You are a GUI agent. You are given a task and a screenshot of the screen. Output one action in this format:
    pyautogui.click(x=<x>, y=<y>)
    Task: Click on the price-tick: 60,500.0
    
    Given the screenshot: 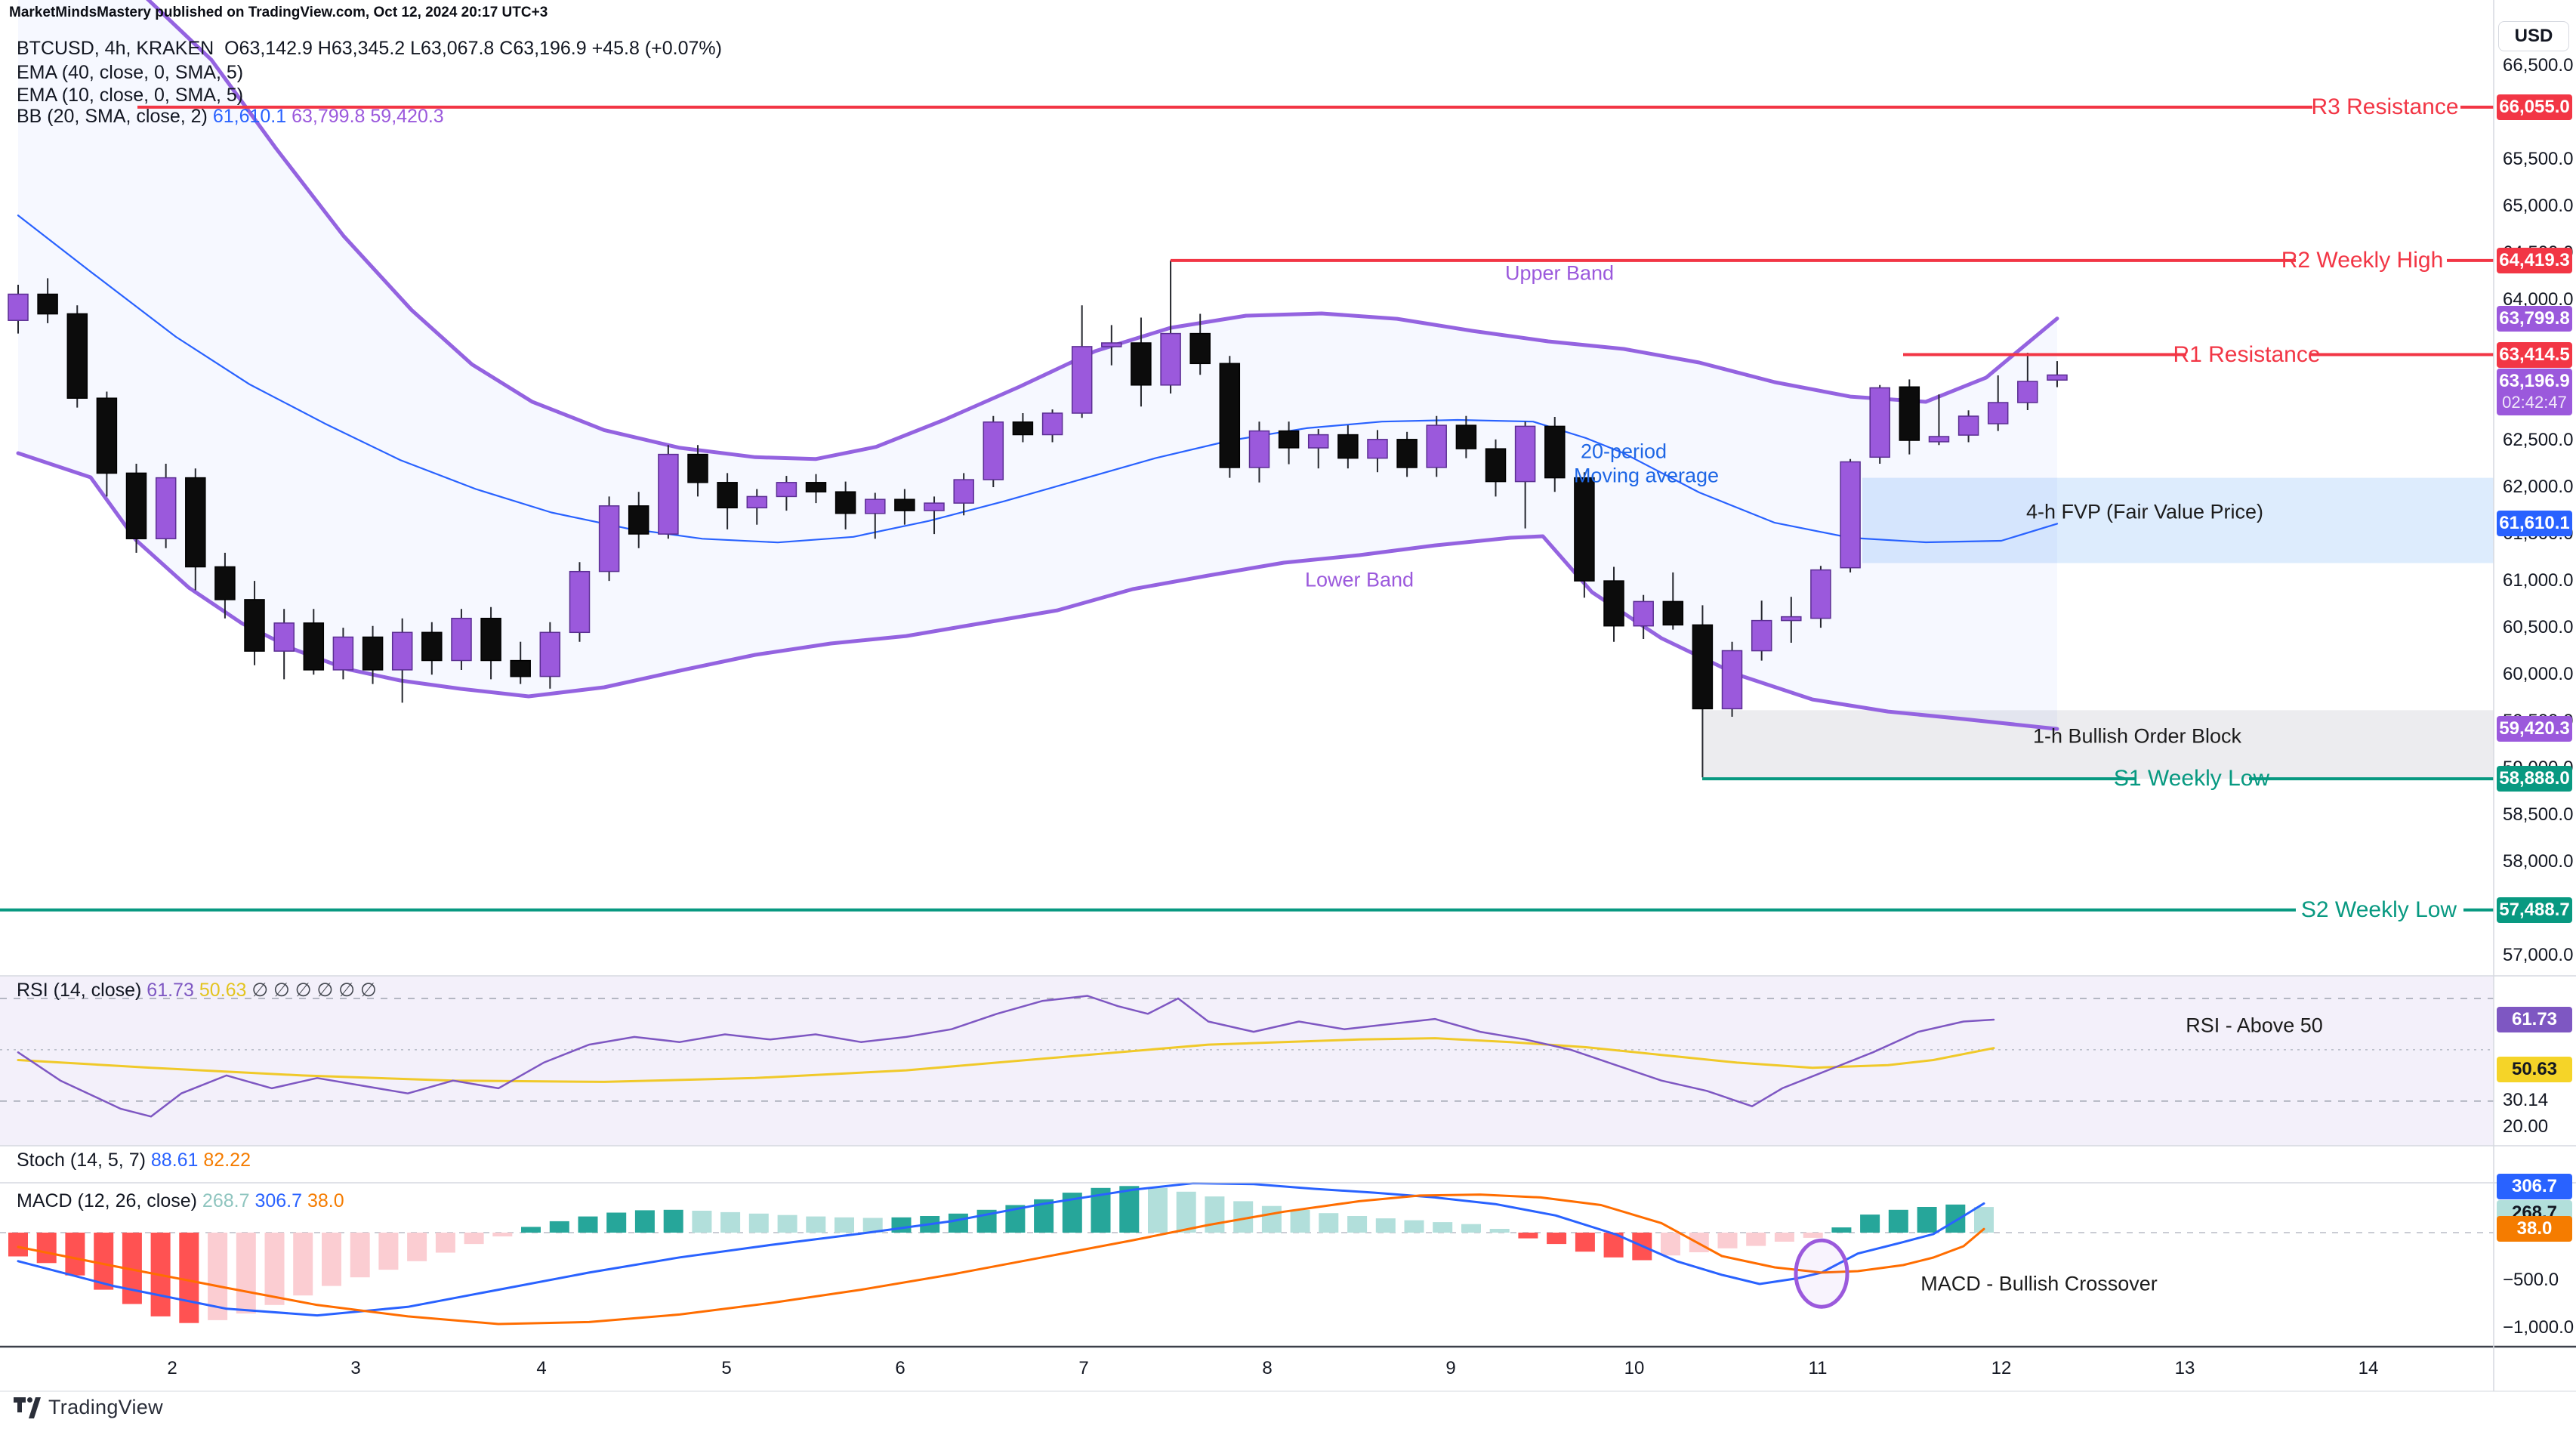 What is the action you would take?
    pyautogui.click(x=2538, y=627)
    